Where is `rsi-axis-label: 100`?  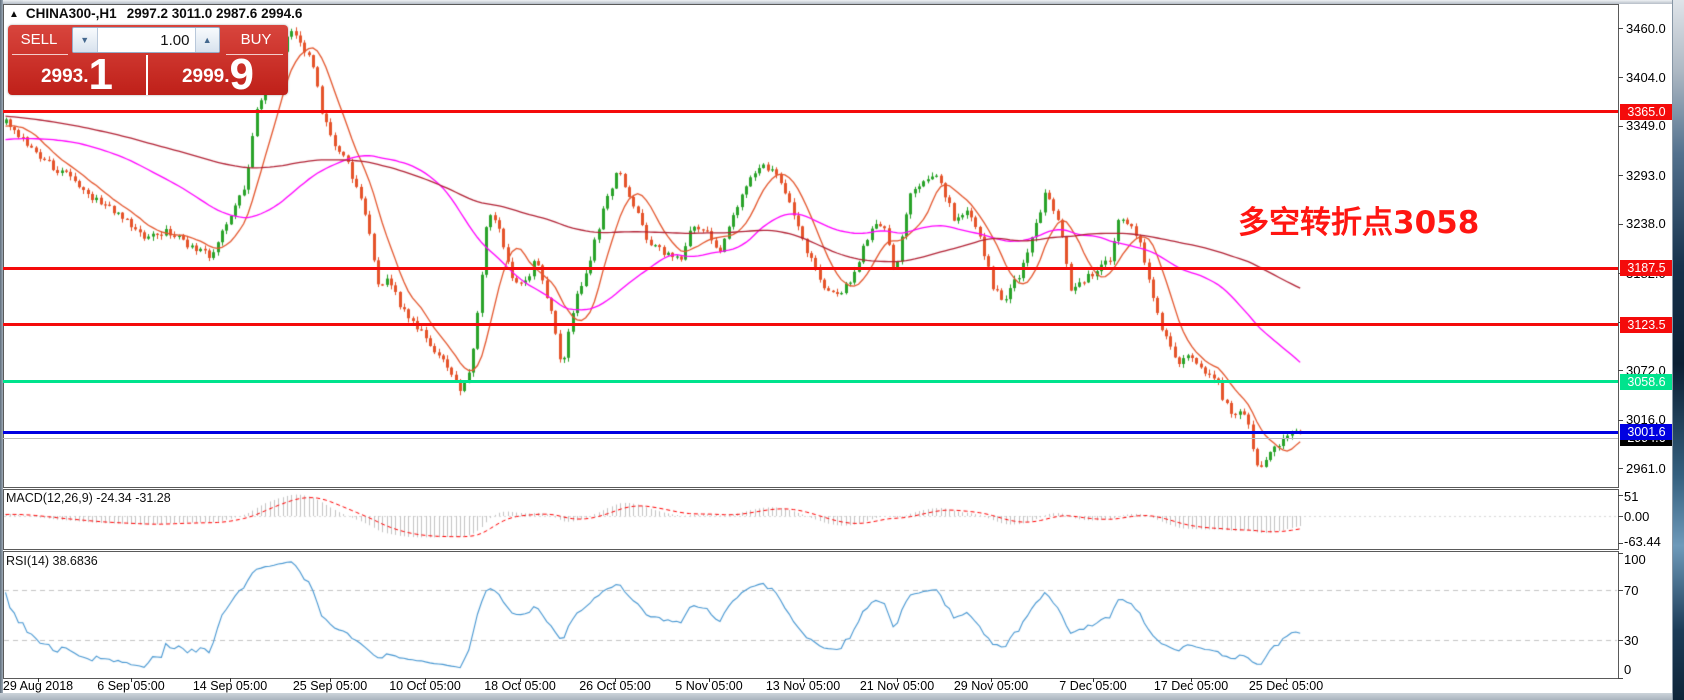
rsi-axis-label: 100 is located at coordinates (1635, 559).